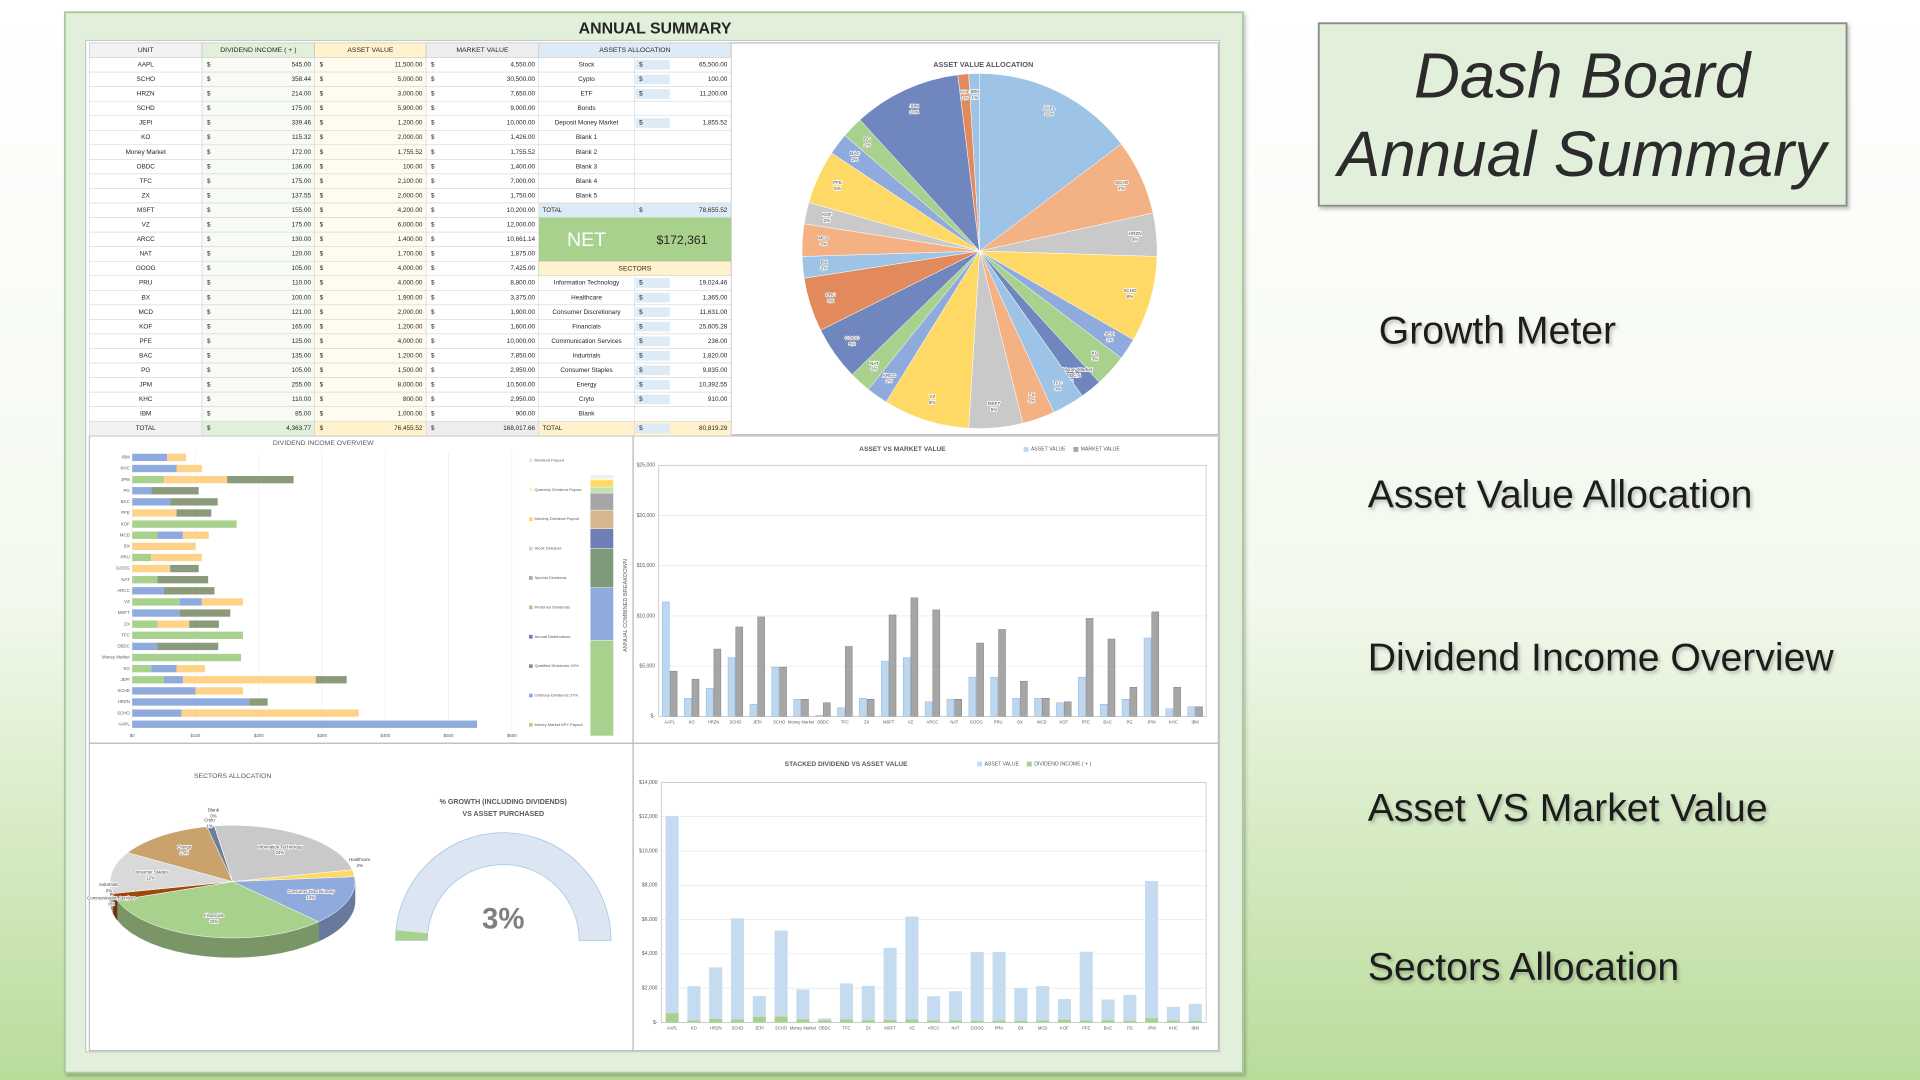  I want to click on amount: 120.00, so click(302, 254).